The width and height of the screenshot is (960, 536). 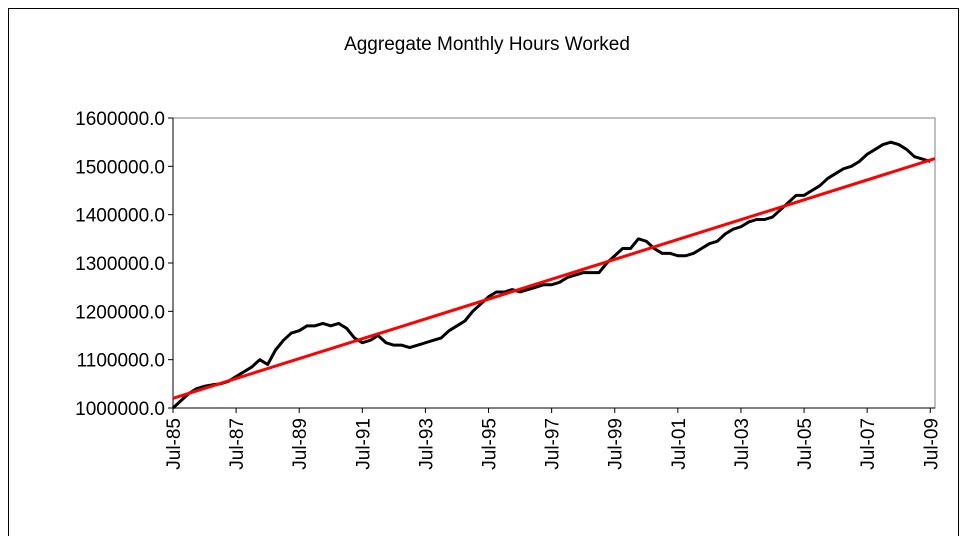 I want to click on y-tick-label: 1200000.0, so click(x=120, y=312).